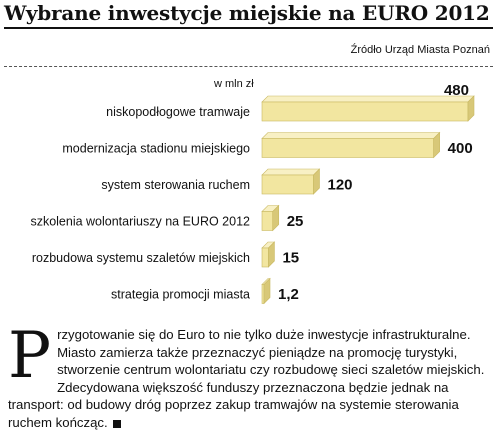  What do you see at coordinates (30, 356) in the screenshot?
I see `drop-cap: P` at bounding box center [30, 356].